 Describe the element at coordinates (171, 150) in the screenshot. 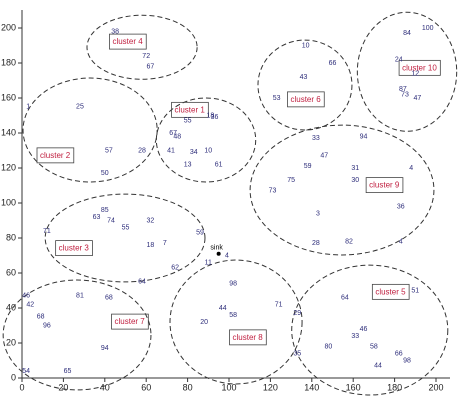

I see `node-label: 41` at that location.